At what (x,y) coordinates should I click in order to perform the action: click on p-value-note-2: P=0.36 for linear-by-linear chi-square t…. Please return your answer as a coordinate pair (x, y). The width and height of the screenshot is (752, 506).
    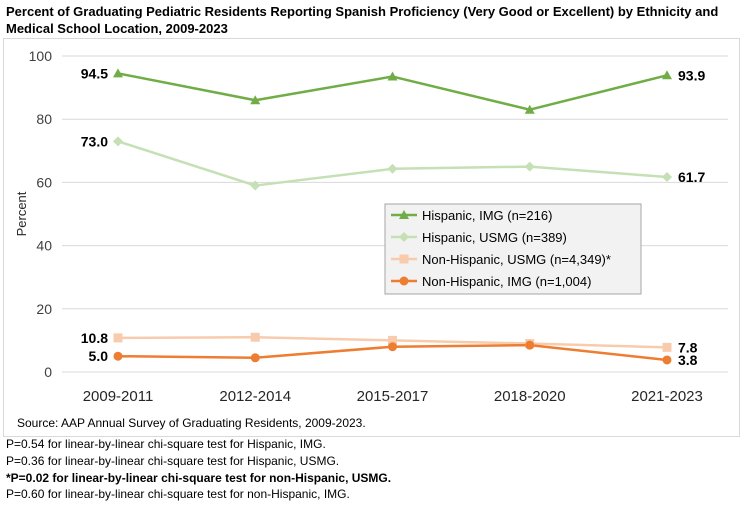
    Looking at the image, I should click on (173, 461).